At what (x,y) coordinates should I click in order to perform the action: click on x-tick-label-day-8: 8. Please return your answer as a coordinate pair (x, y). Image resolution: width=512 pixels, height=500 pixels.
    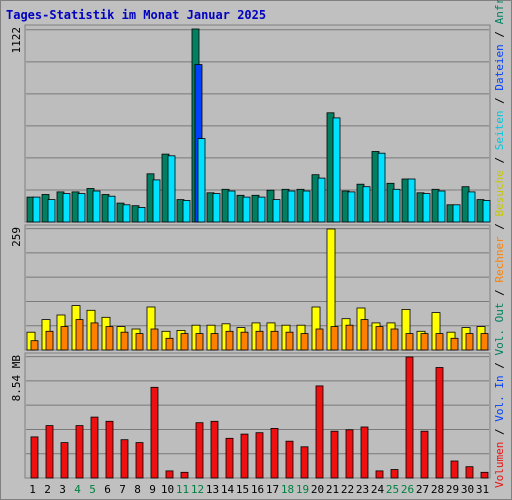
    Looking at the image, I should click on (137, 489).